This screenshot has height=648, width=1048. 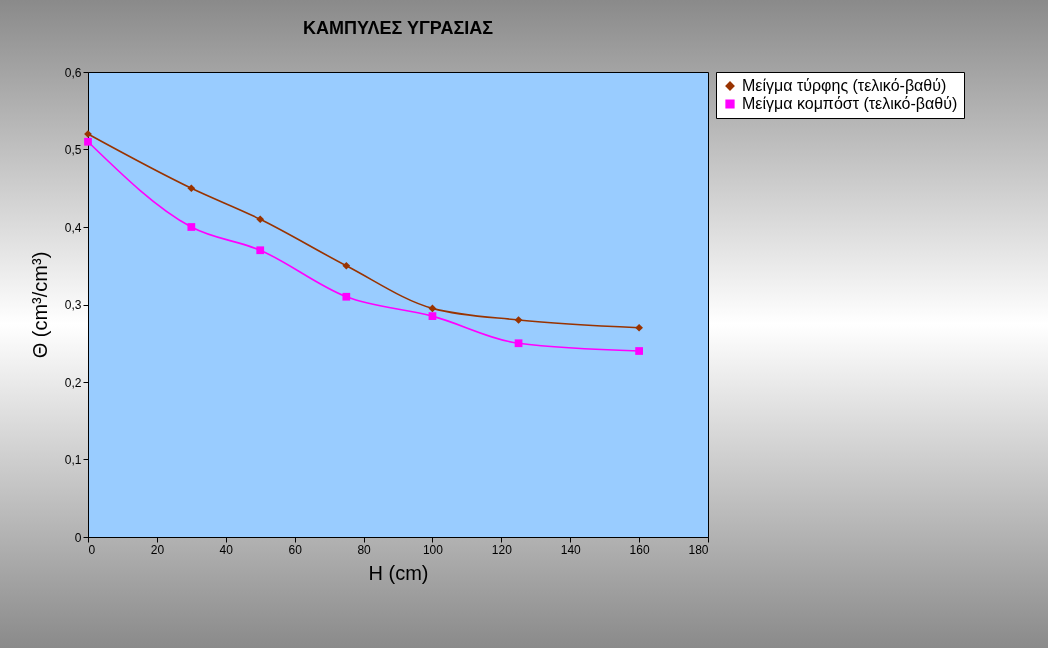 What do you see at coordinates (226, 549) in the screenshot?
I see `x-tick-label: 40` at bounding box center [226, 549].